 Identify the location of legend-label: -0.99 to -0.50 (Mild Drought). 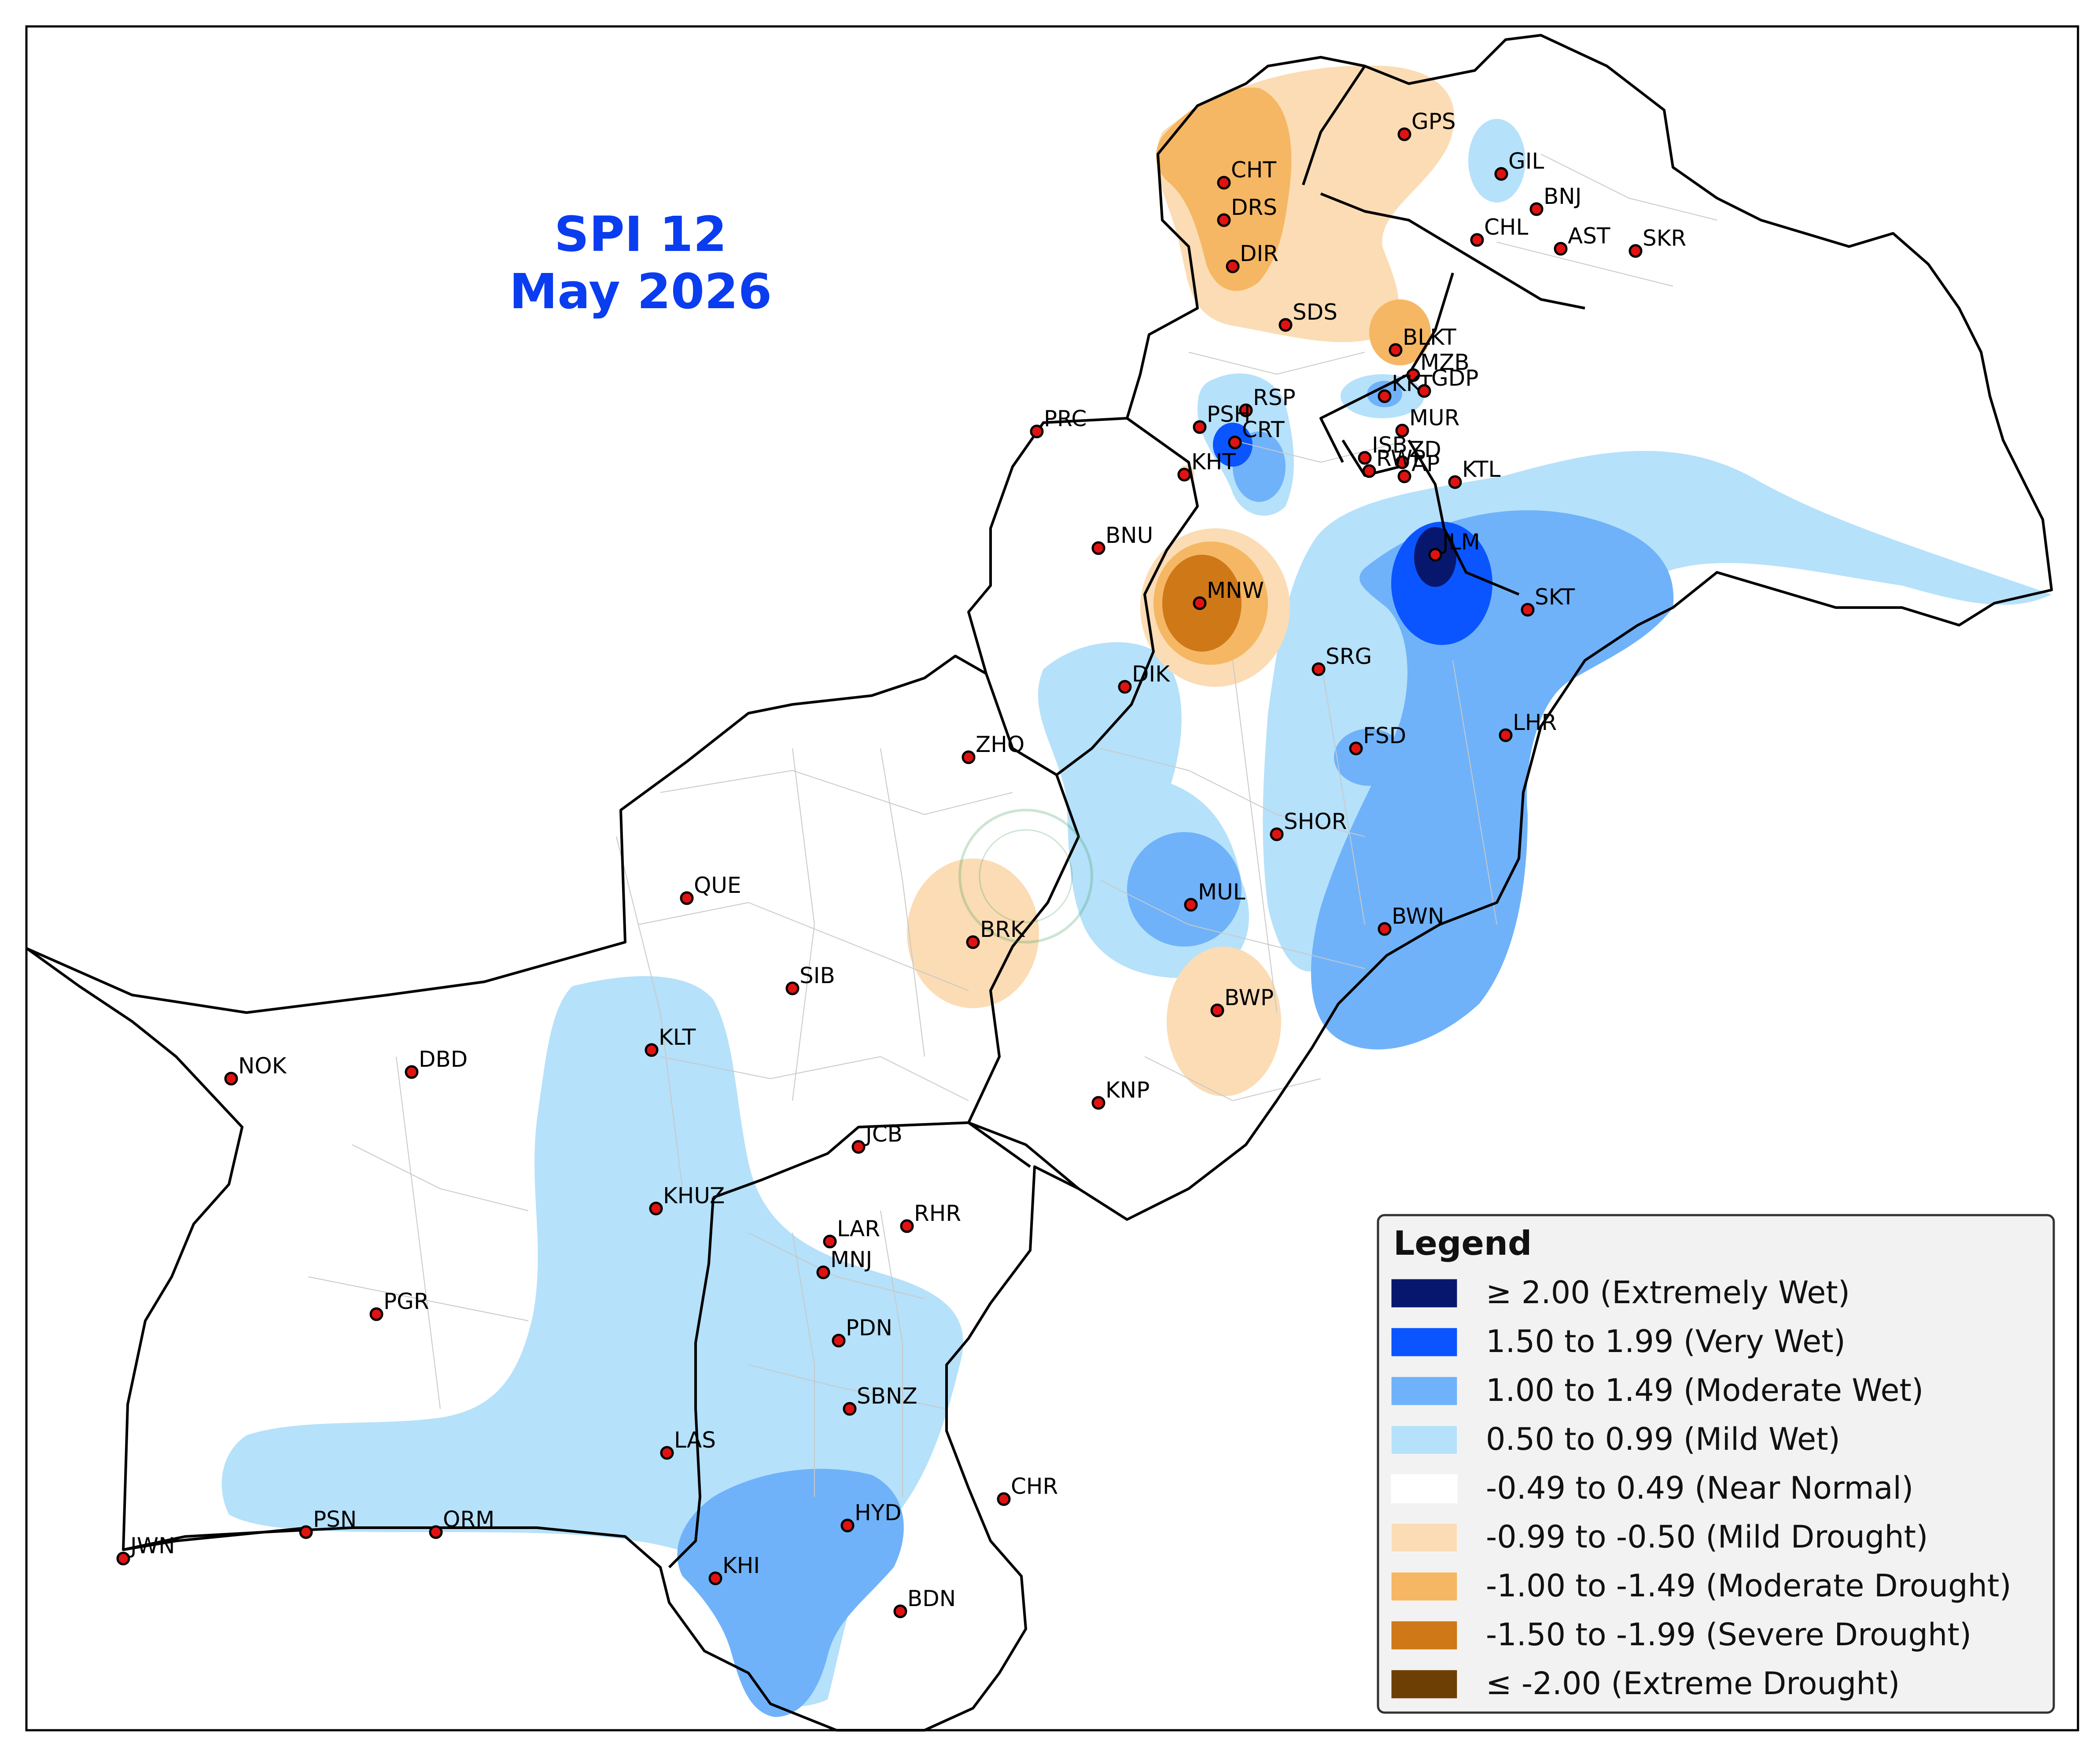
(1707, 1537).